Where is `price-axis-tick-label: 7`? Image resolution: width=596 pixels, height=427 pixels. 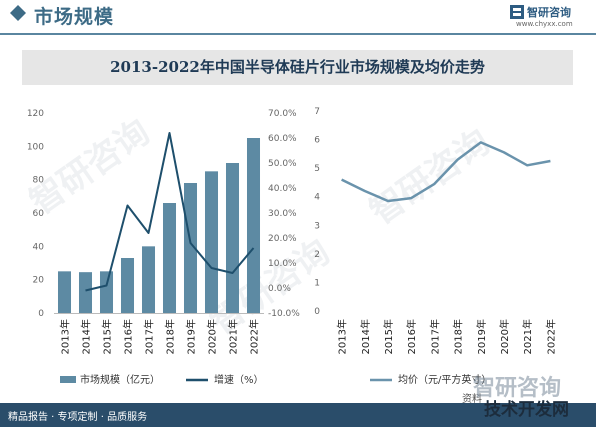
price-axis-tick-label: 7 is located at coordinates (317, 112).